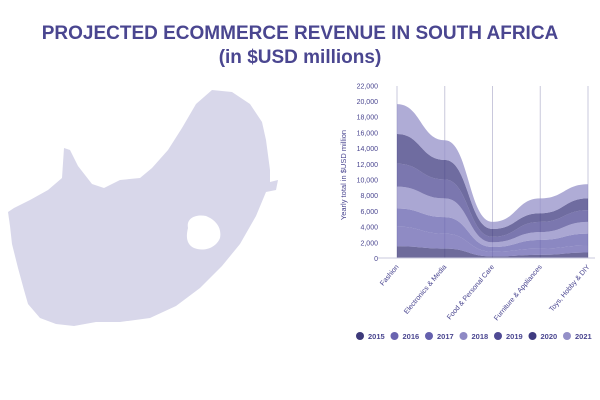 The height and width of the screenshot is (400, 600). What do you see at coordinates (549, 336) in the screenshot?
I see `legend-label: 2020` at bounding box center [549, 336].